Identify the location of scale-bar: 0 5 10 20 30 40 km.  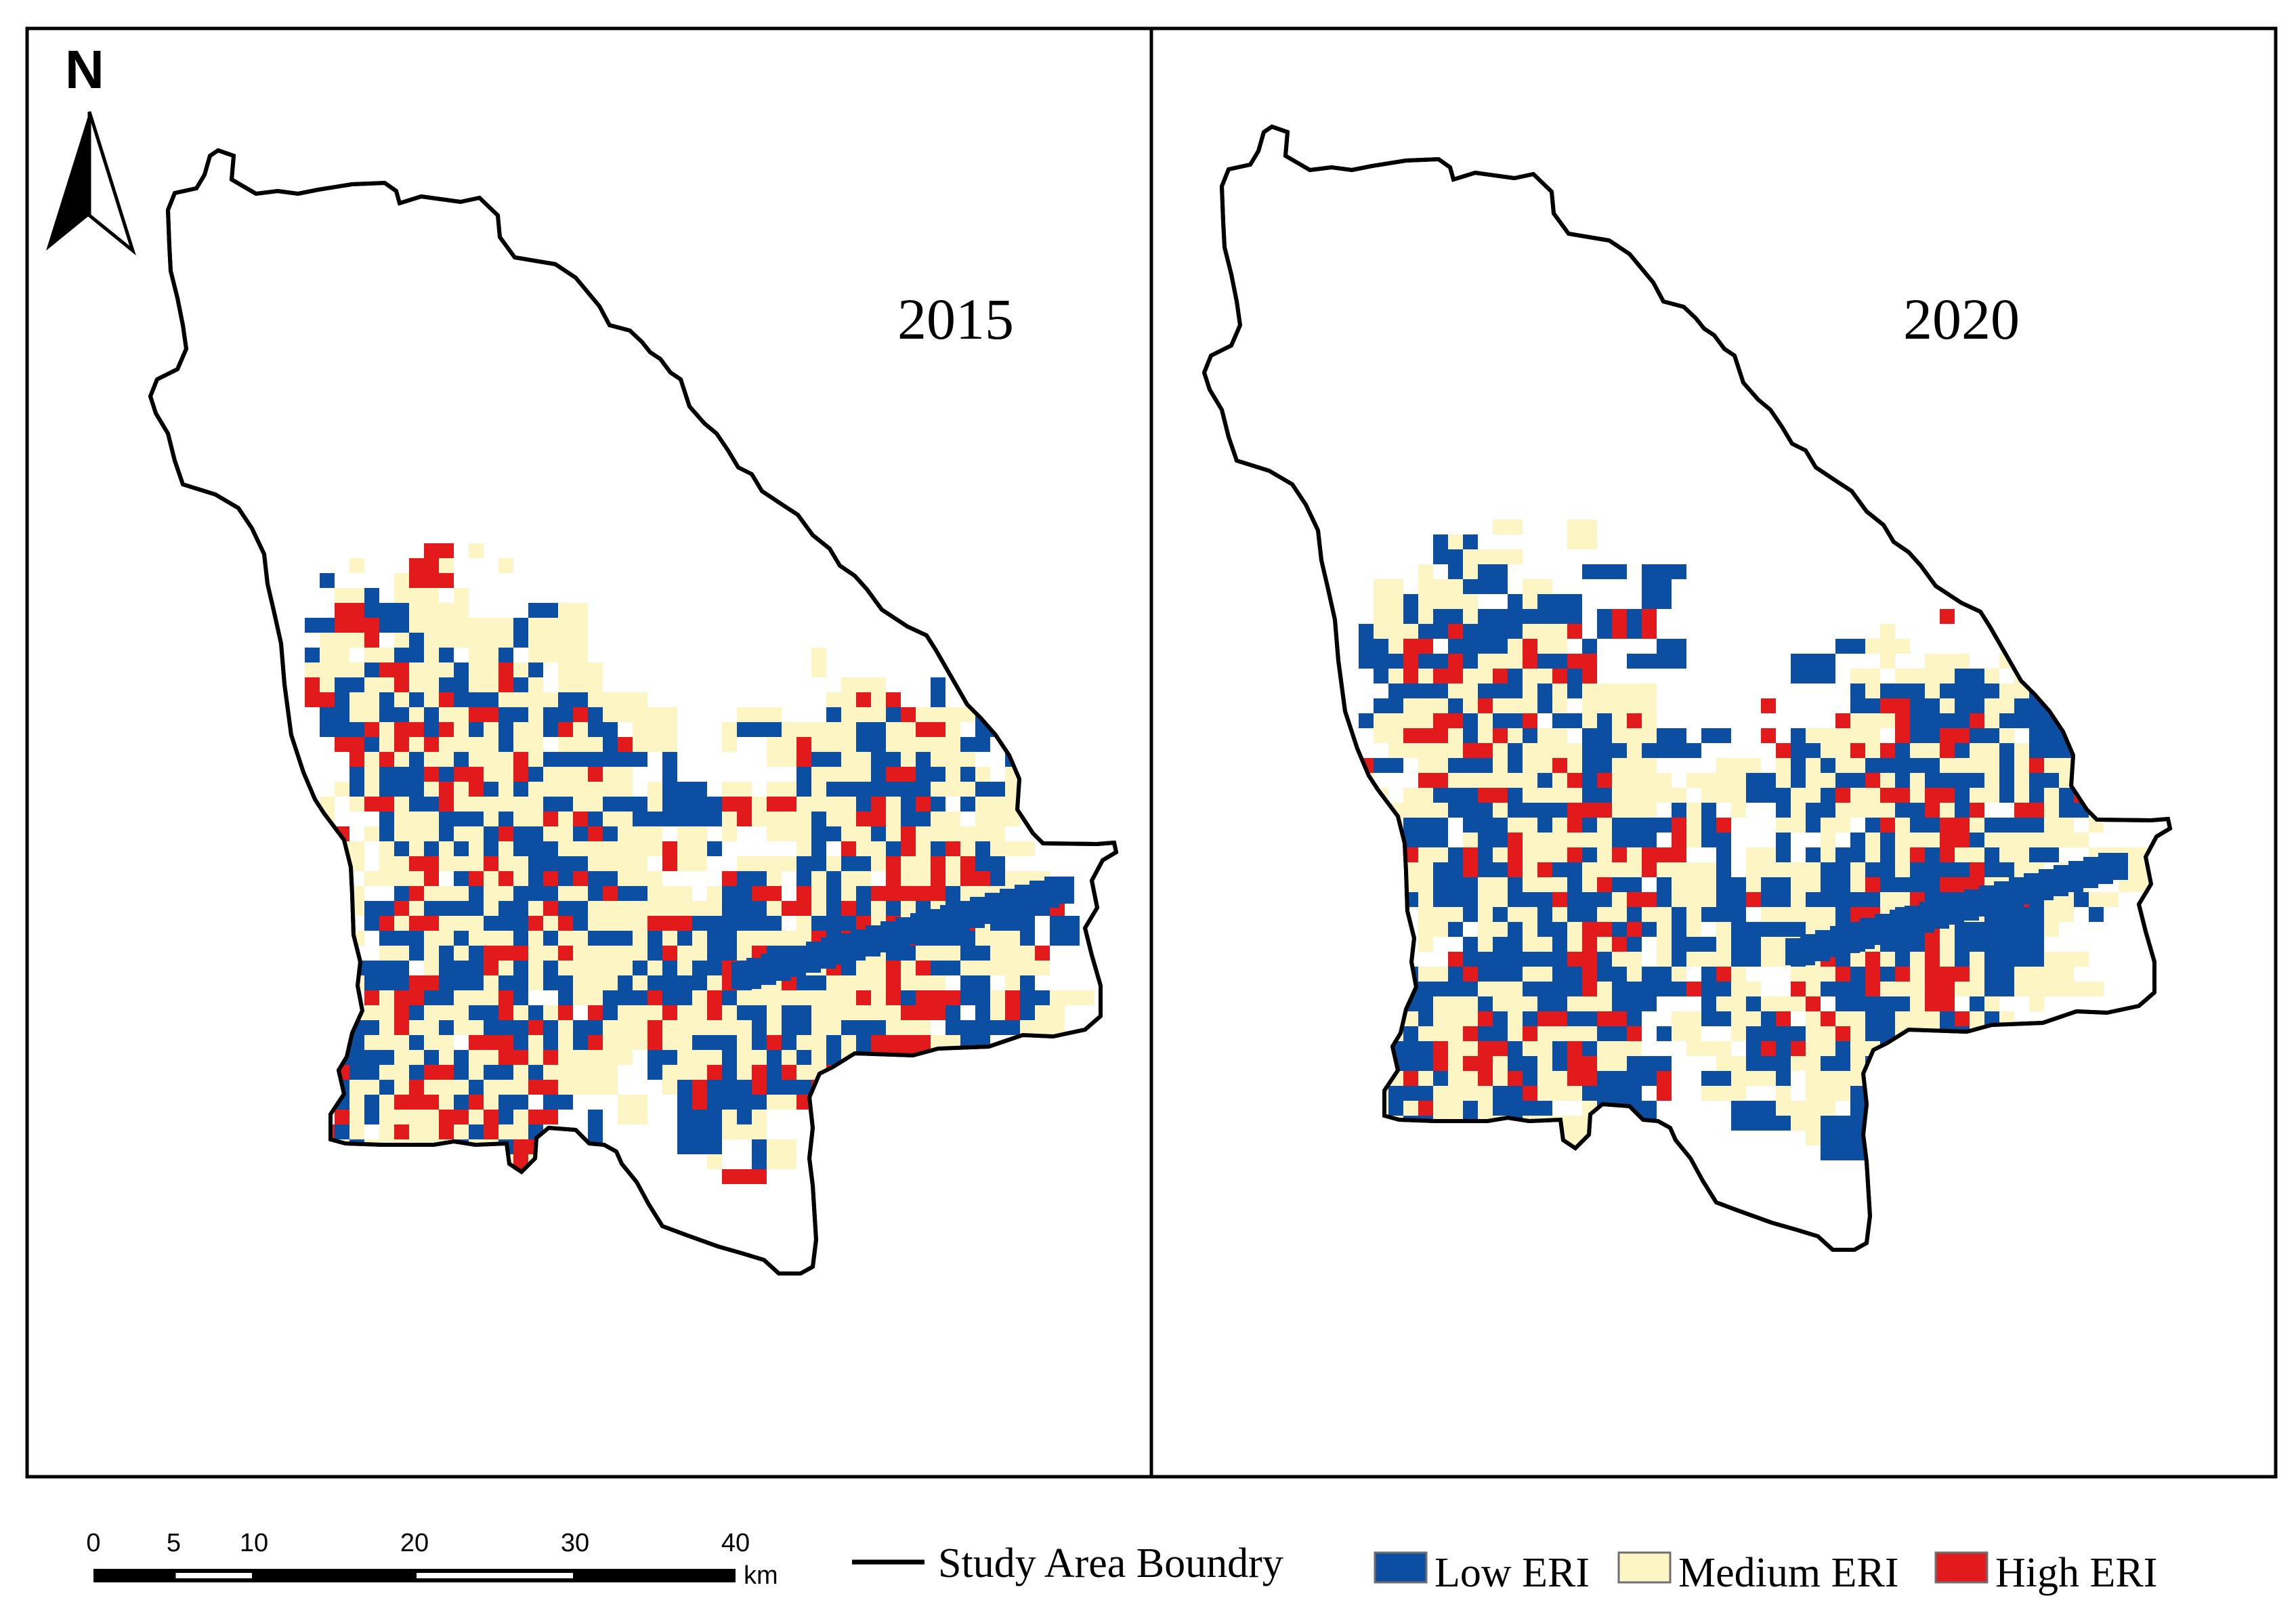
(432, 1559).